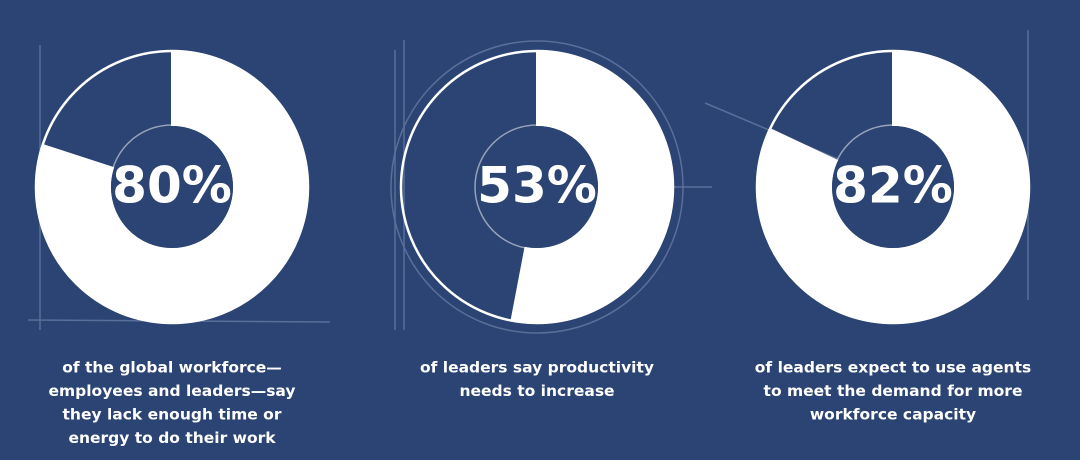 The image size is (1080, 460). Describe the element at coordinates (893, 368) in the screenshot. I see `caption-line: of leaders expect to use agents` at that location.